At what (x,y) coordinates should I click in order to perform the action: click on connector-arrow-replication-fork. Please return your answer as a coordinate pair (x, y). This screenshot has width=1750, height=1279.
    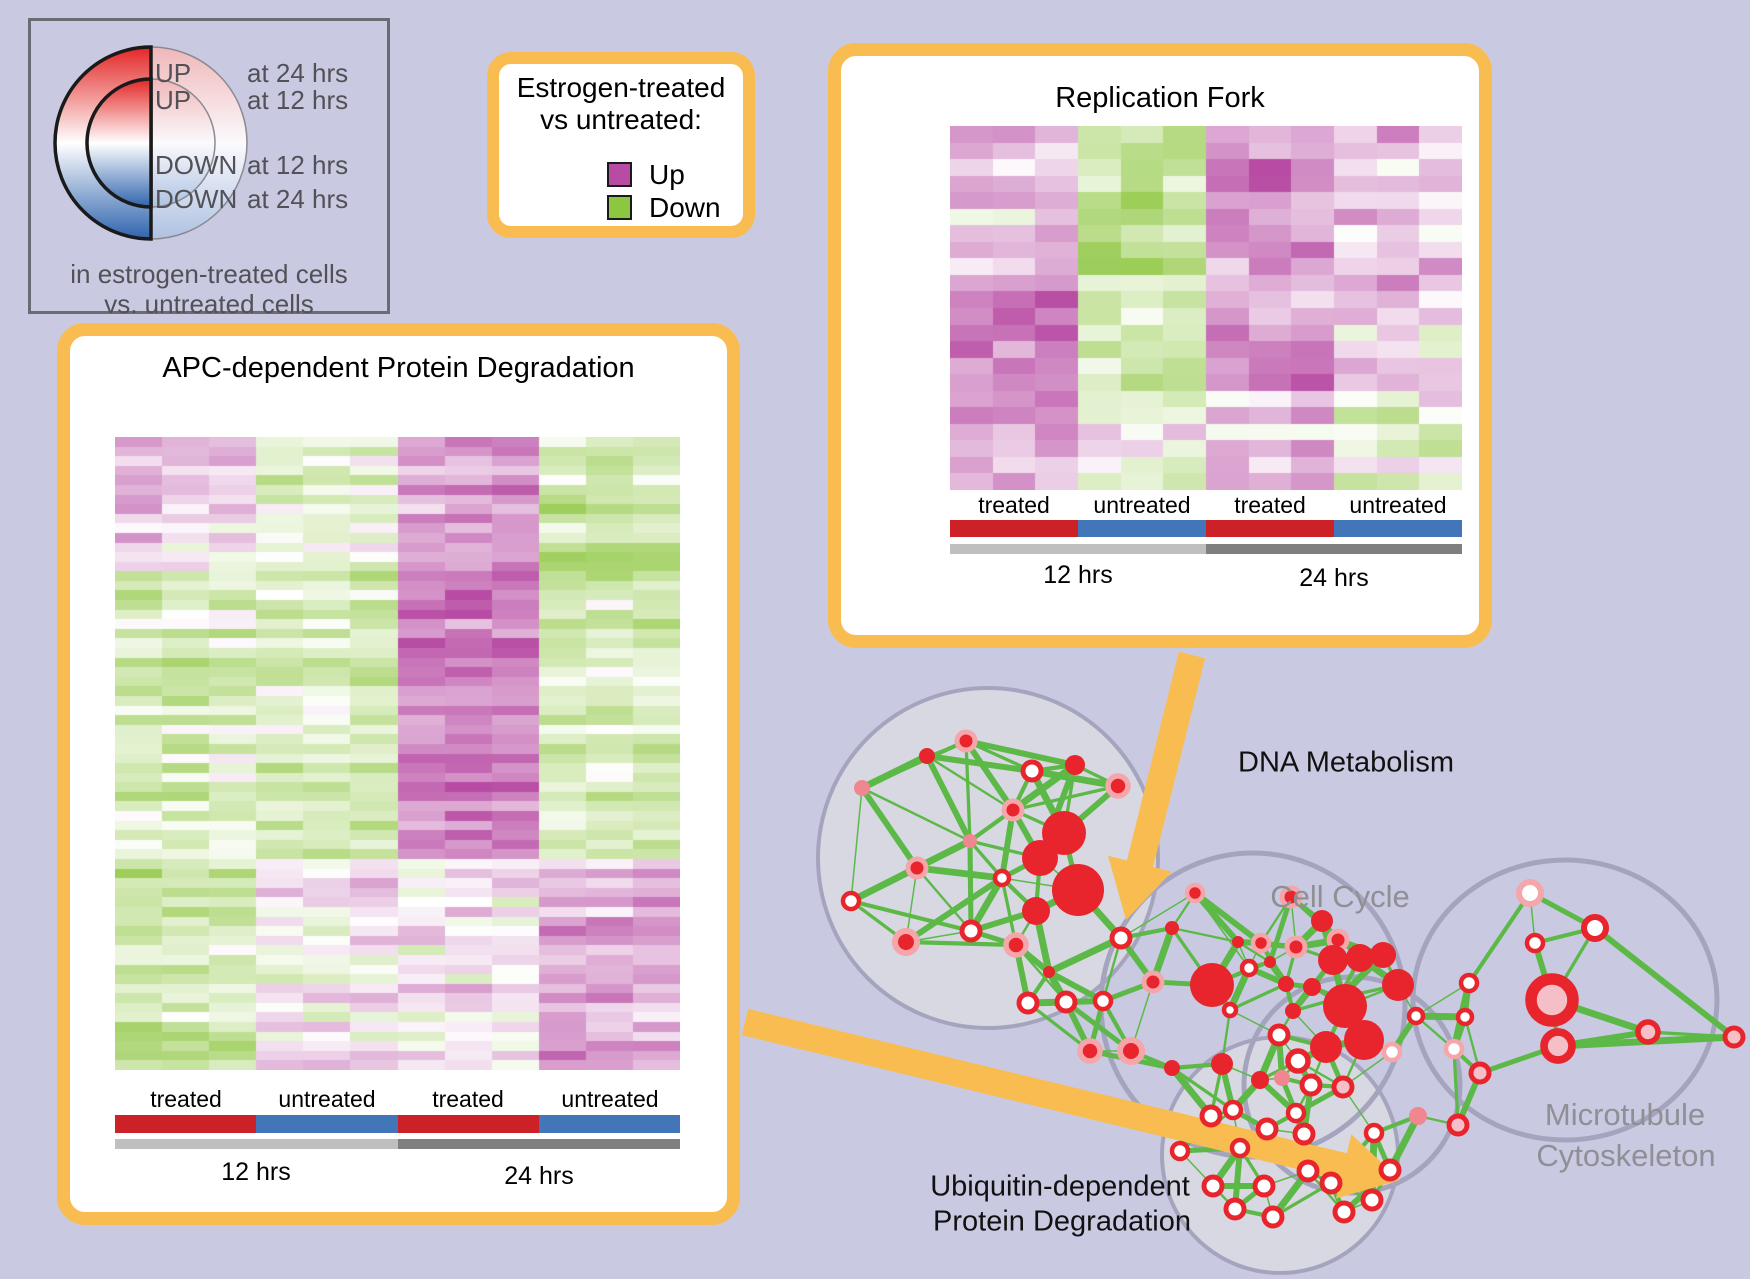
    Looking at the image, I should click on (1157, 785).